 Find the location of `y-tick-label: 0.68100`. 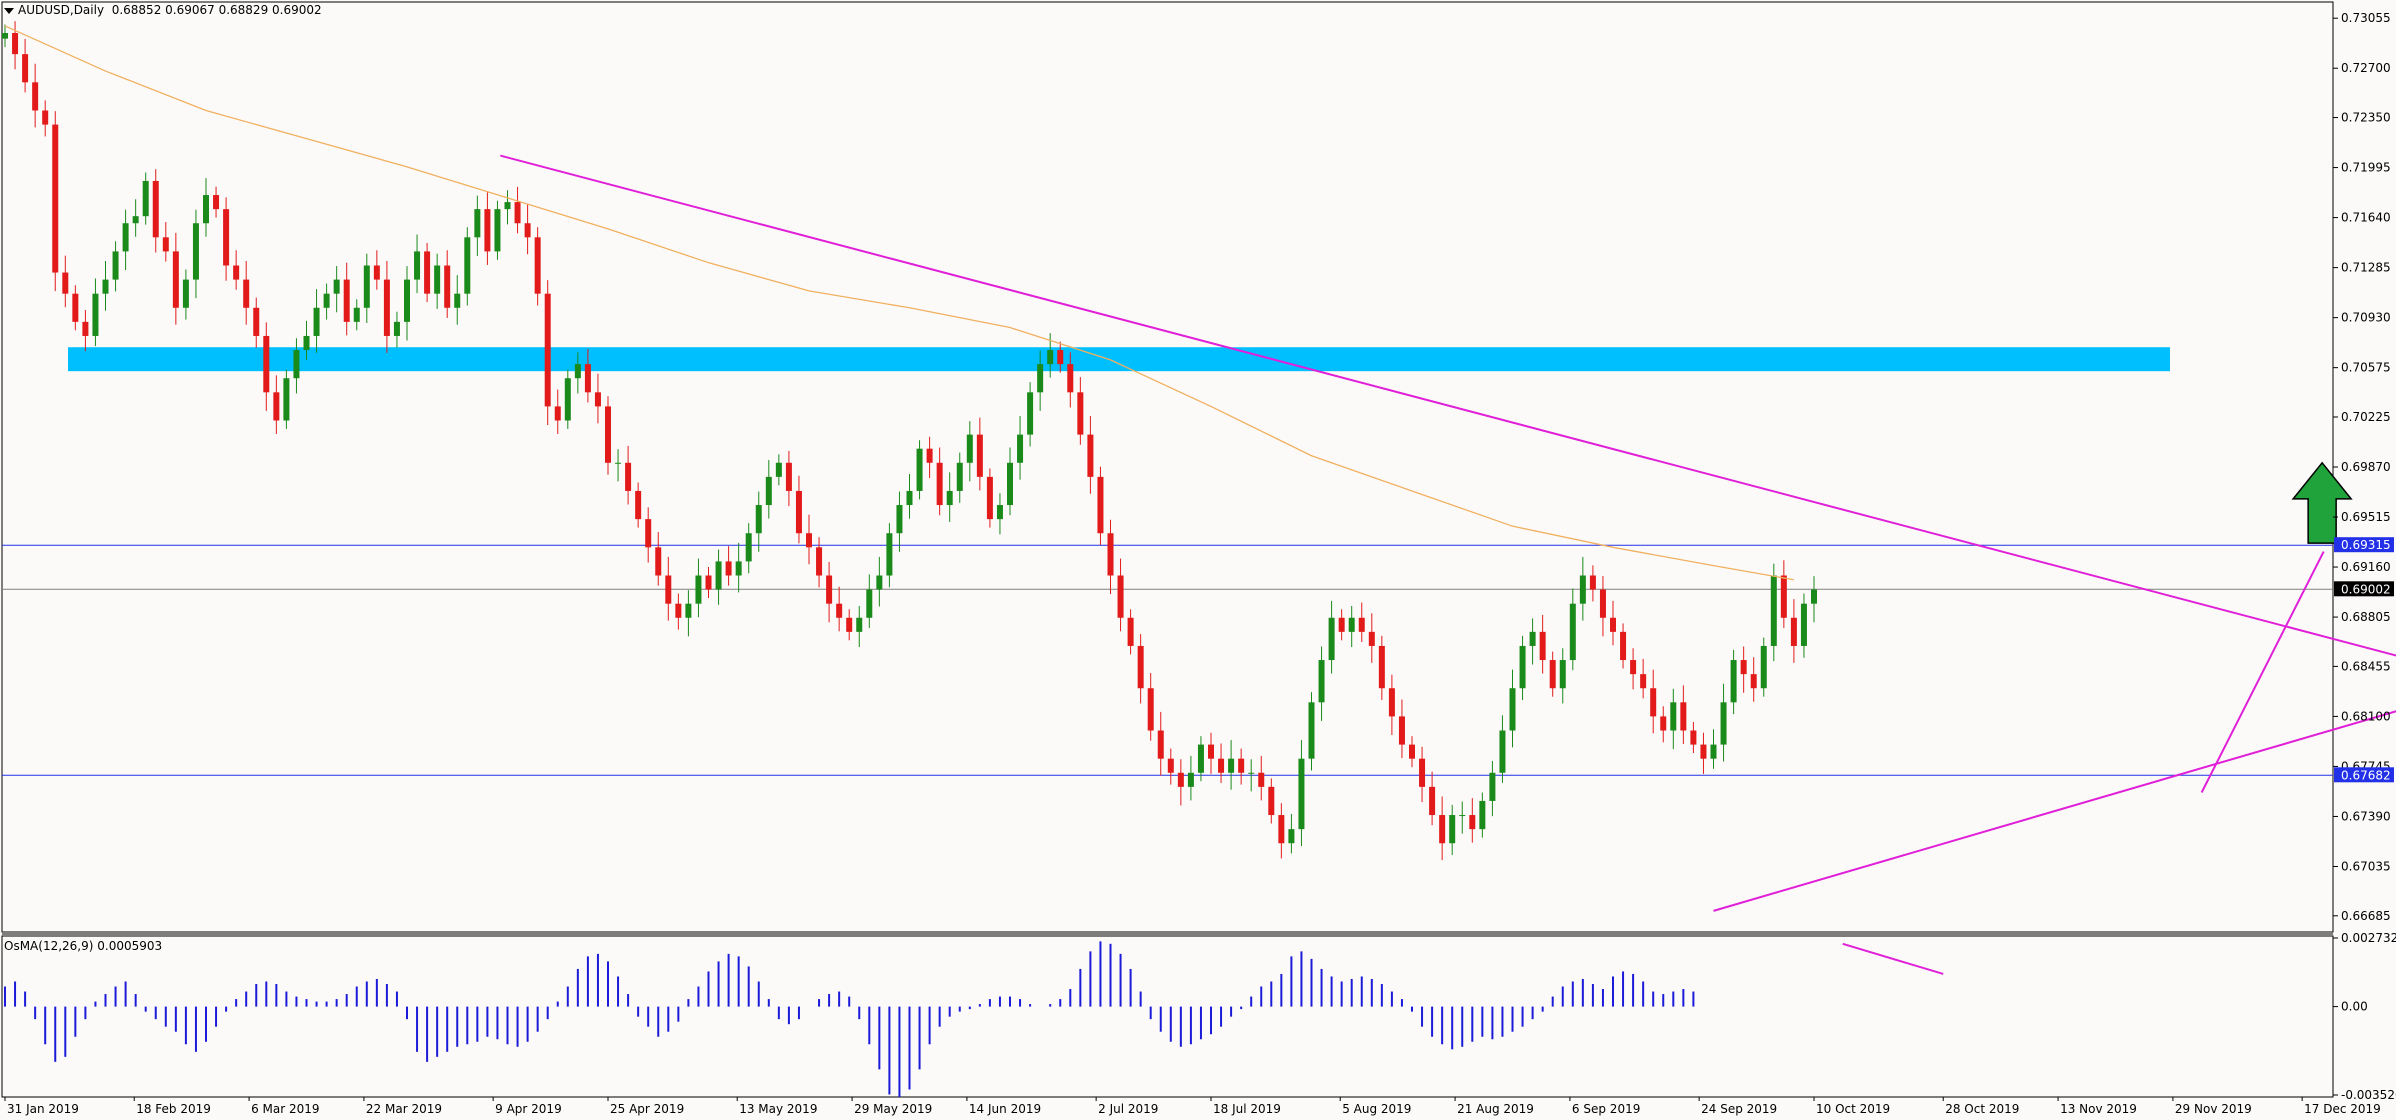

y-tick-label: 0.68100 is located at coordinates (2366, 716).